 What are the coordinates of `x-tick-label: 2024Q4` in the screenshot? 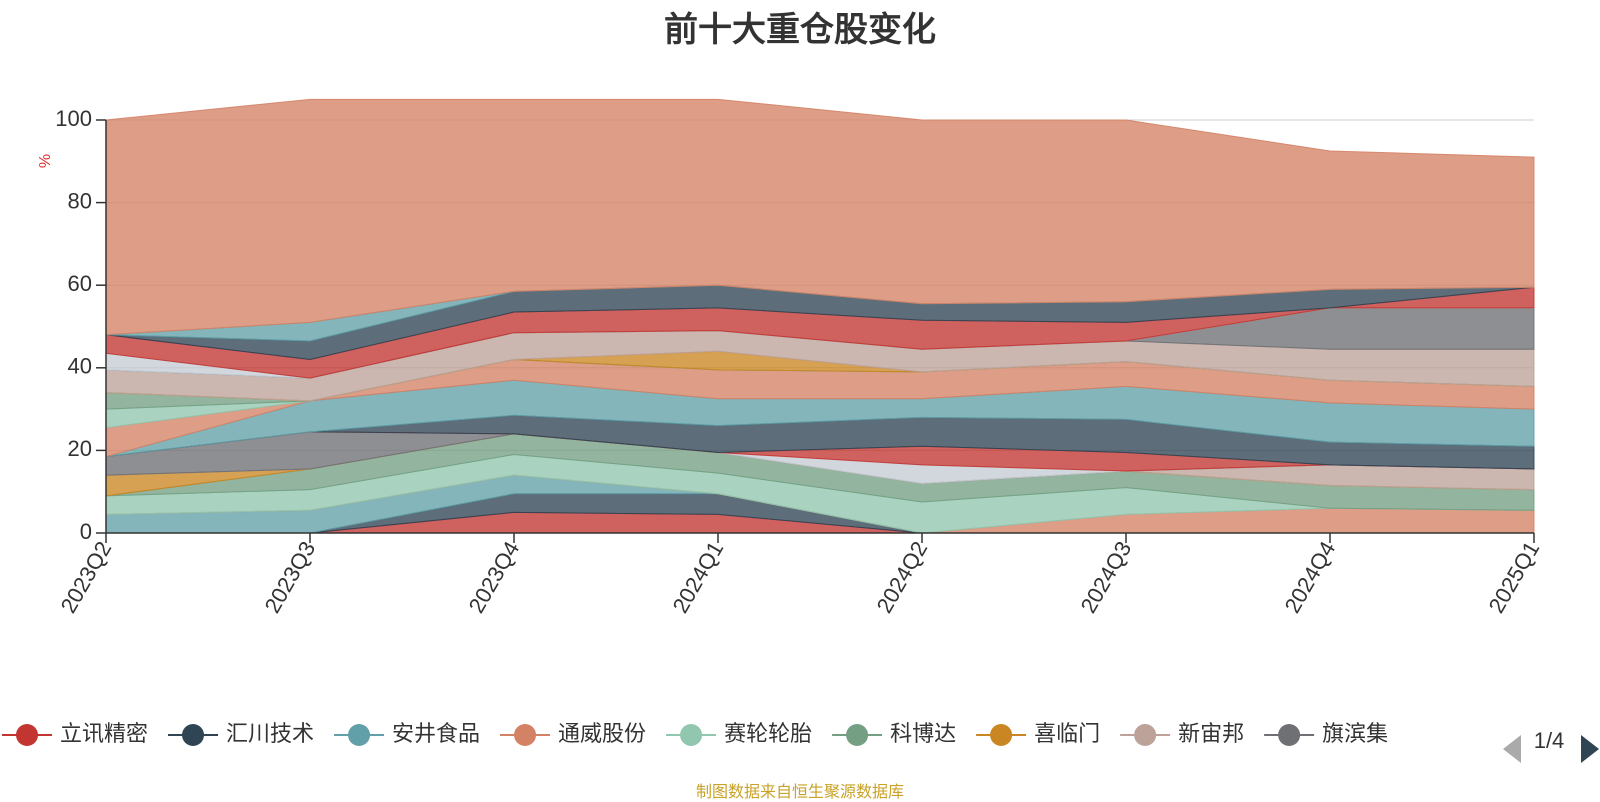 It's located at (1310, 577).